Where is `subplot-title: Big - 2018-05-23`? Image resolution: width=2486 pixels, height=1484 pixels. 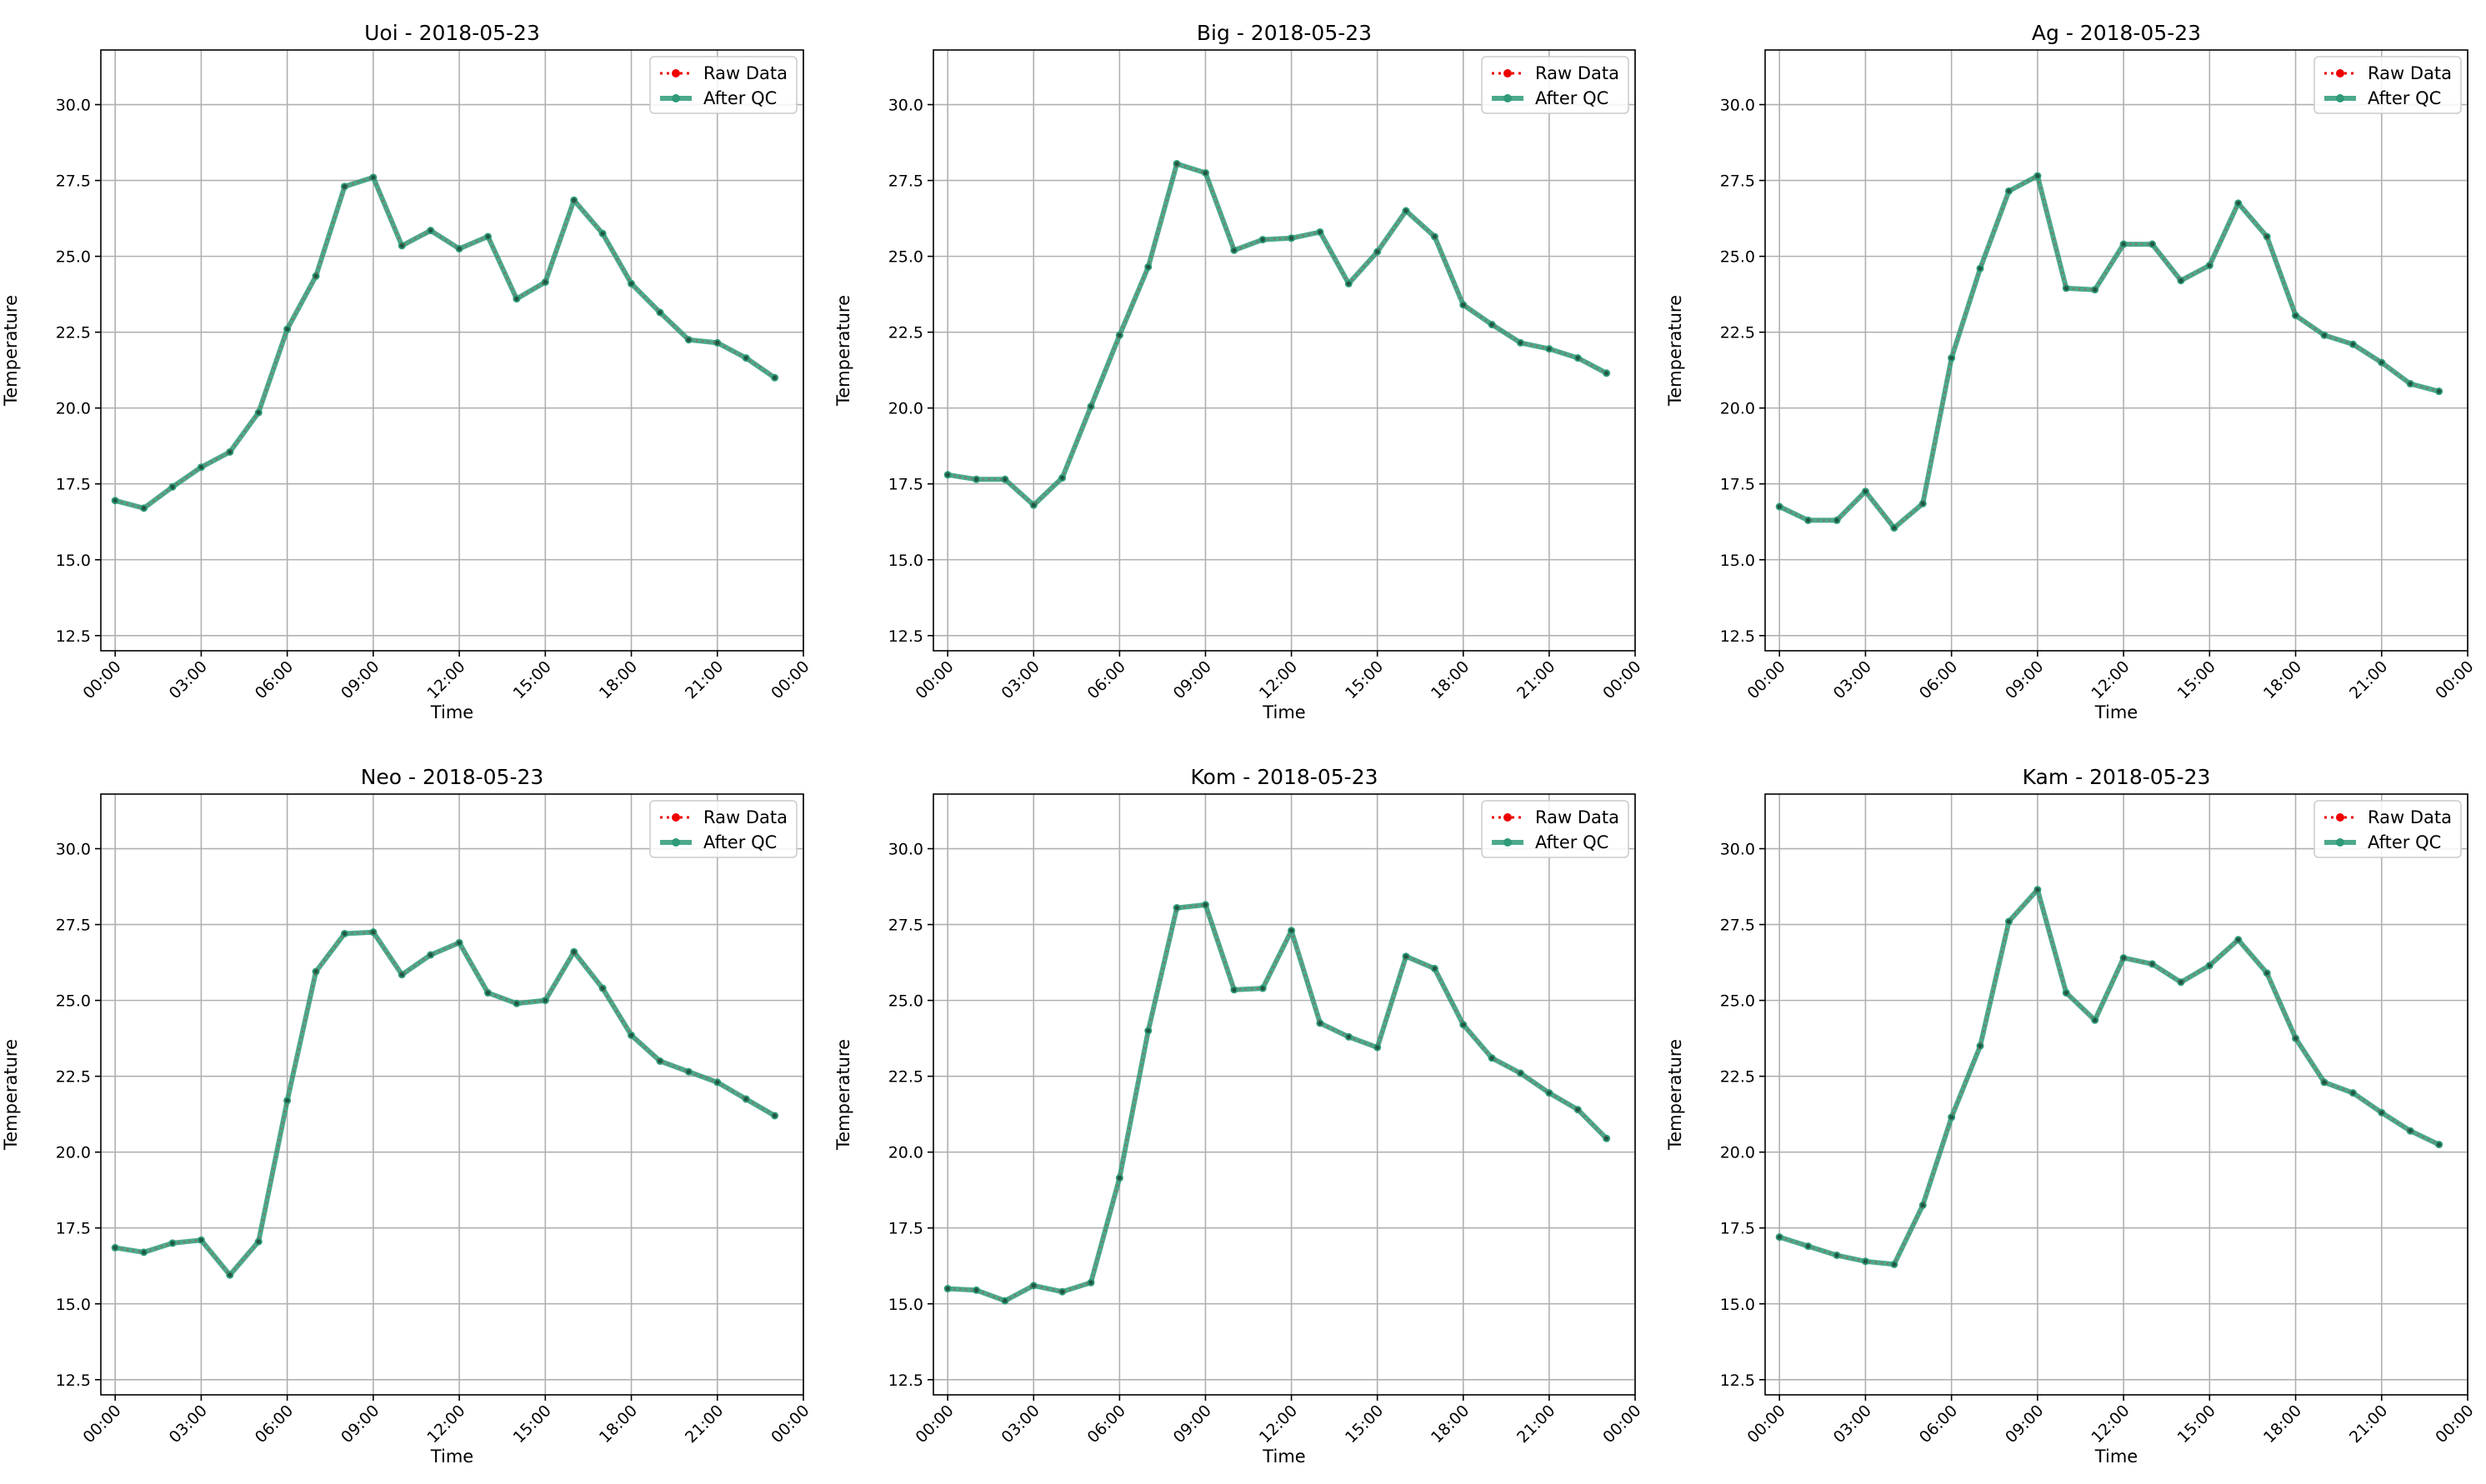
subplot-title: Big - 2018-05-23 is located at coordinates (1284, 33).